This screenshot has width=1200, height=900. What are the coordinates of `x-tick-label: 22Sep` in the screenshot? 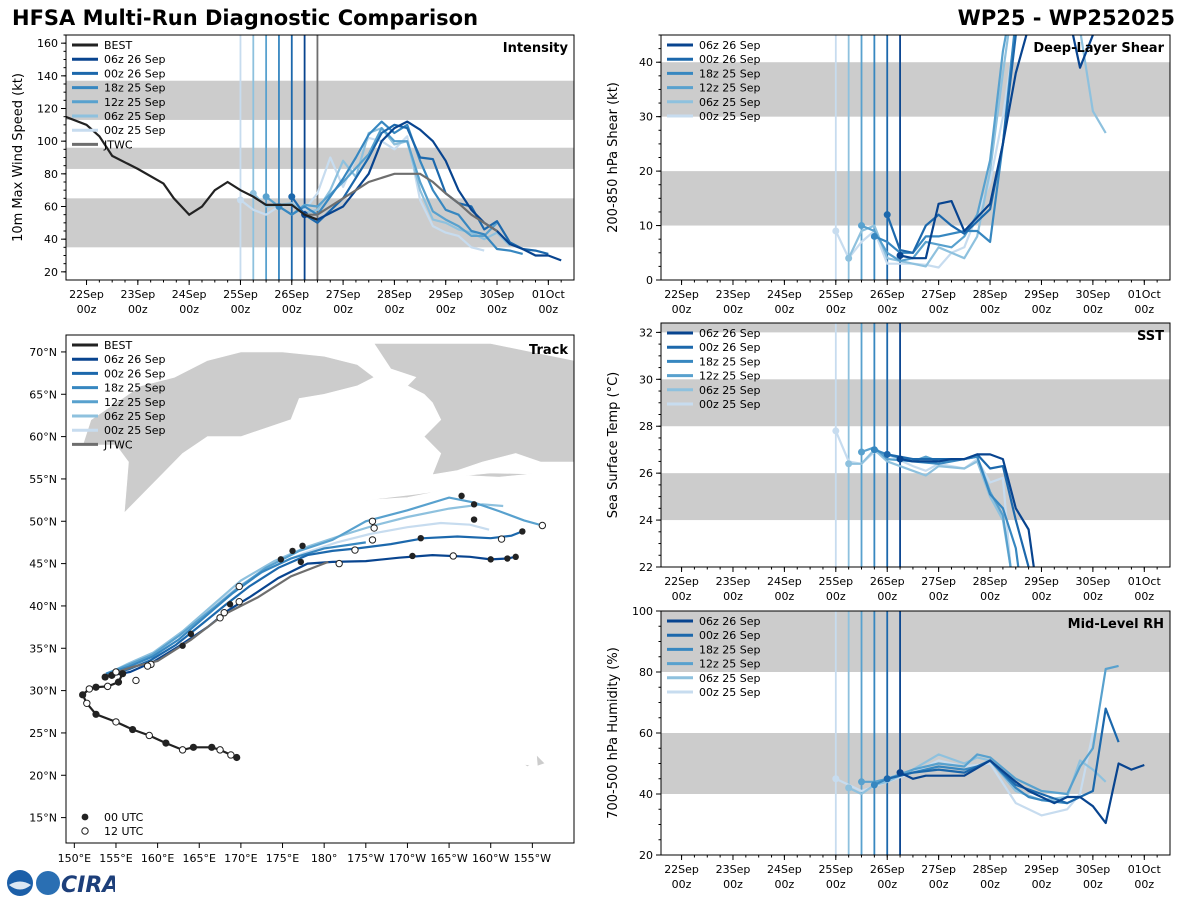 It's located at (86, 294).